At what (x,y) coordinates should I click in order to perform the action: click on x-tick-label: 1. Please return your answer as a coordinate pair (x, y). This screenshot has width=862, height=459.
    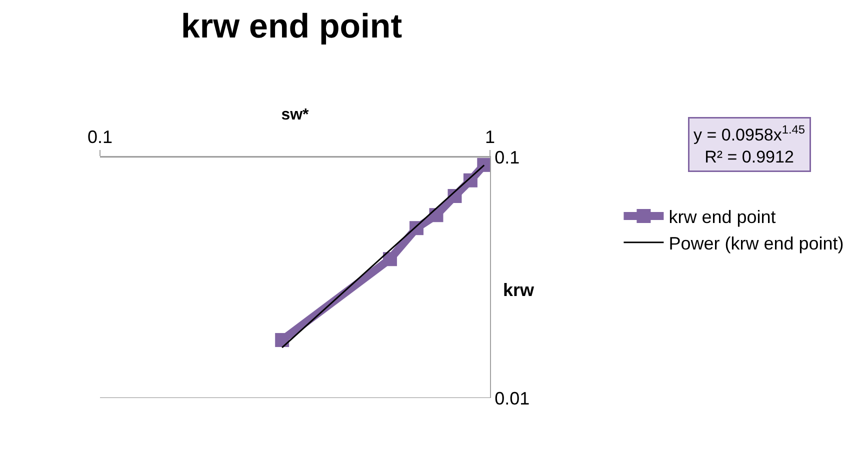
    Looking at the image, I should click on (490, 136).